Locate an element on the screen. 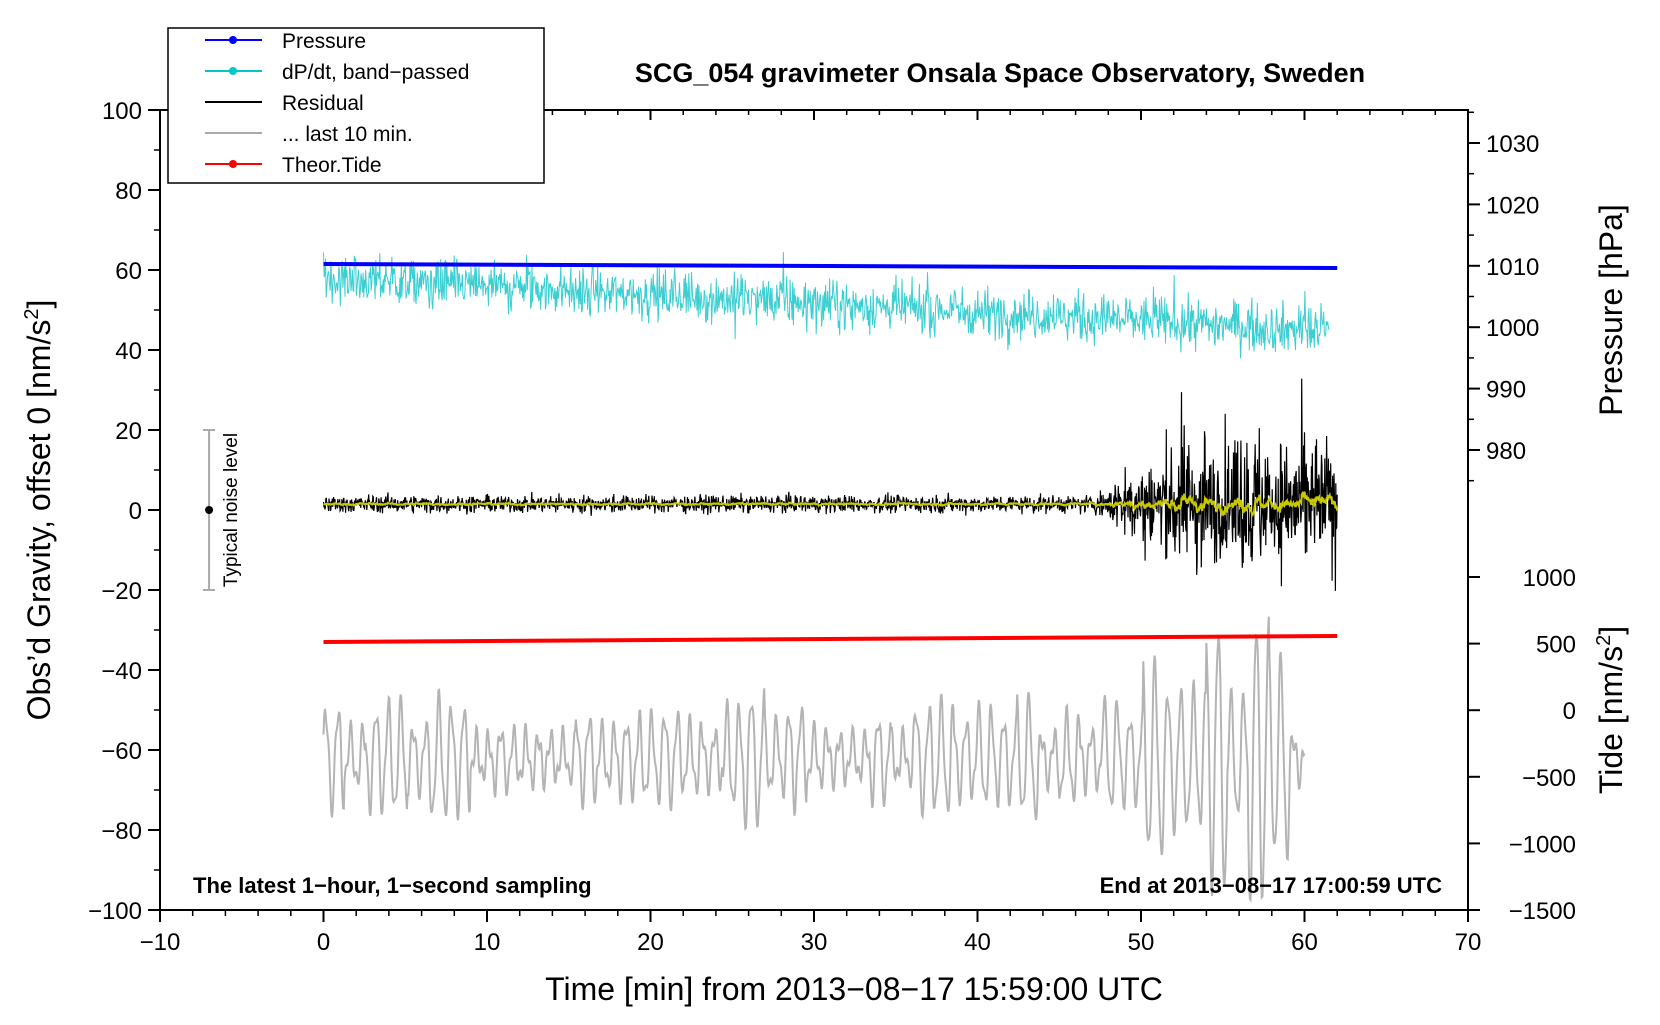 The width and height of the screenshot is (1660, 1025). tide-tick-label: −500 is located at coordinates (1549, 778).